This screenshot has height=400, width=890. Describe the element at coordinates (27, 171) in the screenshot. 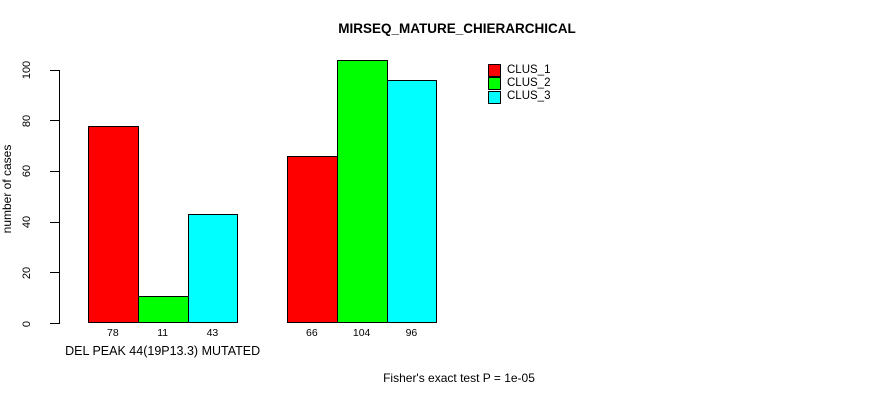

I see `y-tick-label: 60` at that location.